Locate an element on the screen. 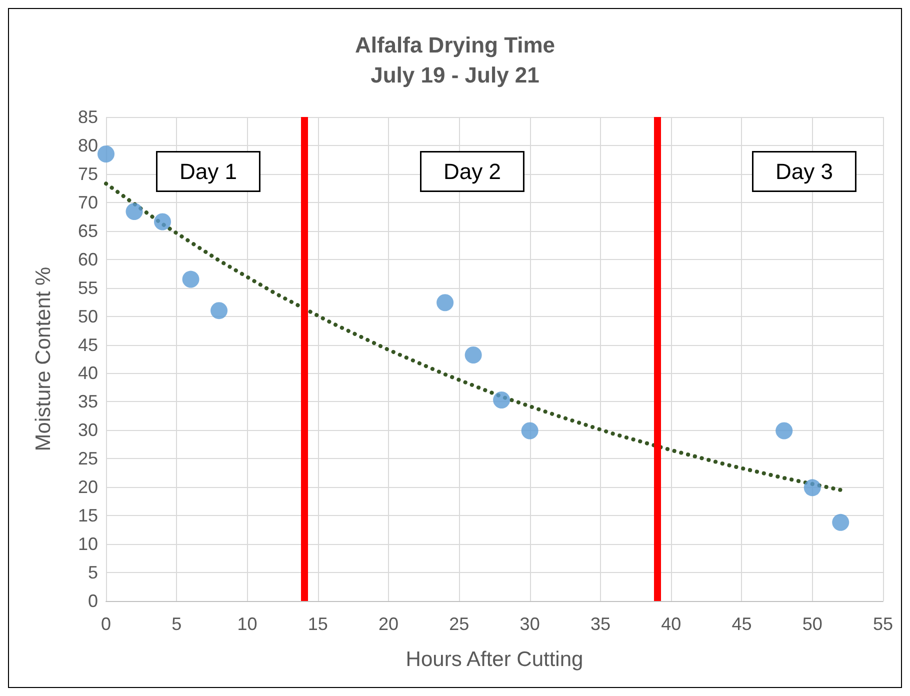 This screenshot has width=910, height=696. x-tick-label: 45 is located at coordinates (742, 624).